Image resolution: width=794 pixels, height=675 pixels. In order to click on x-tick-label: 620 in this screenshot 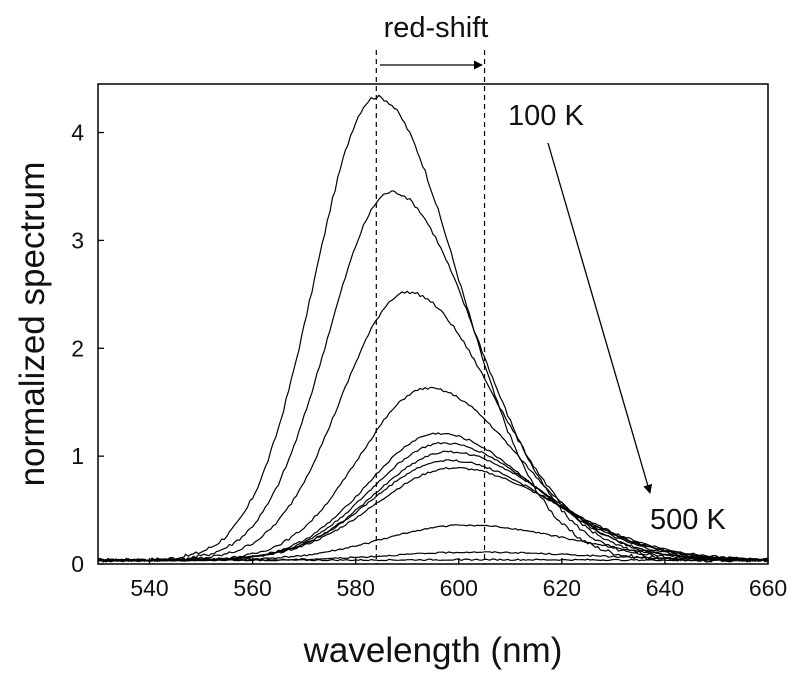, I will do `click(562, 588)`.